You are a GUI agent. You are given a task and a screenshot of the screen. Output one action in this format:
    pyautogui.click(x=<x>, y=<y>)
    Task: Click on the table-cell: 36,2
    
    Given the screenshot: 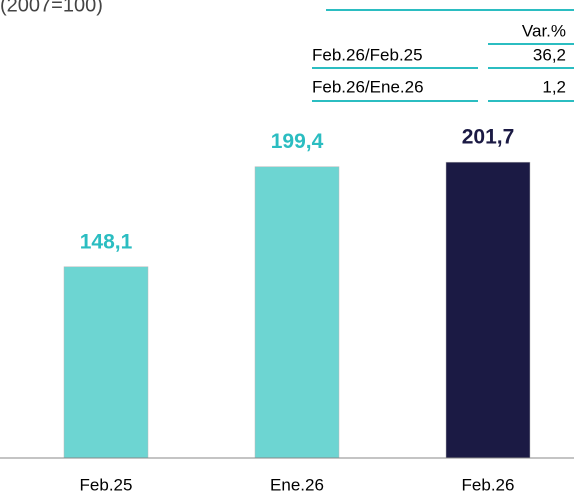 What is the action you would take?
    pyautogui.click(x=549, y=54)
    